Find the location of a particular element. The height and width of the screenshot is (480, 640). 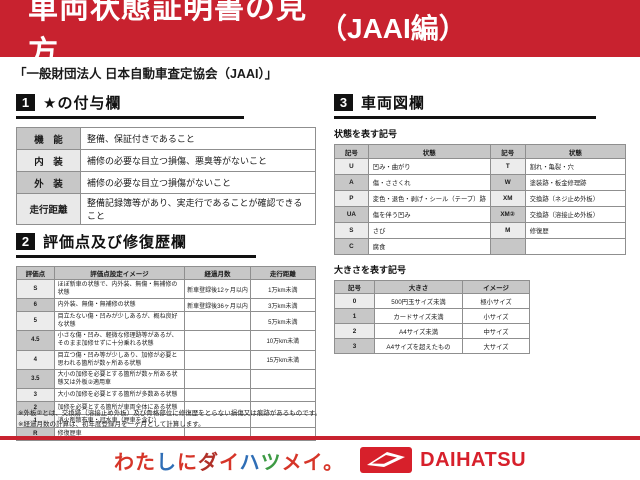

cell: UA is located at coordinates (351, 214).